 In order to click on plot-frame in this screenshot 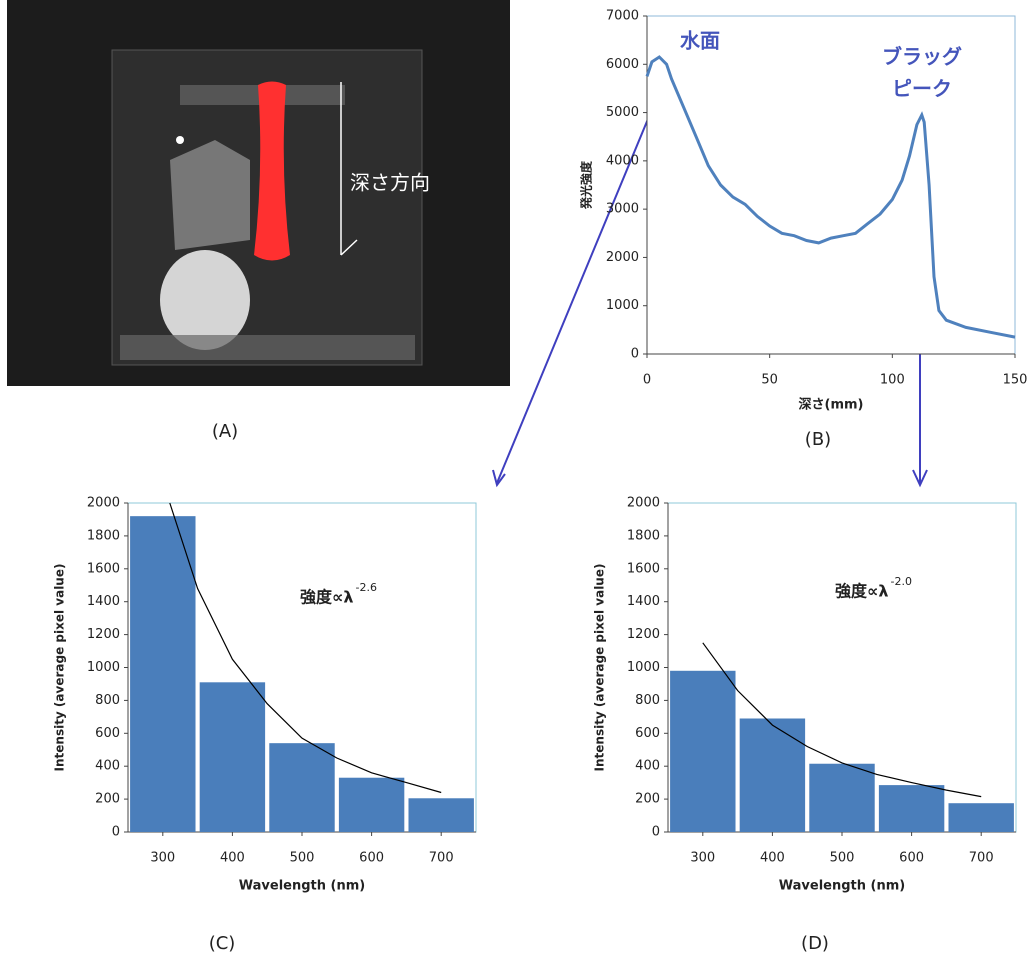, I will do `click(831, 185)`.